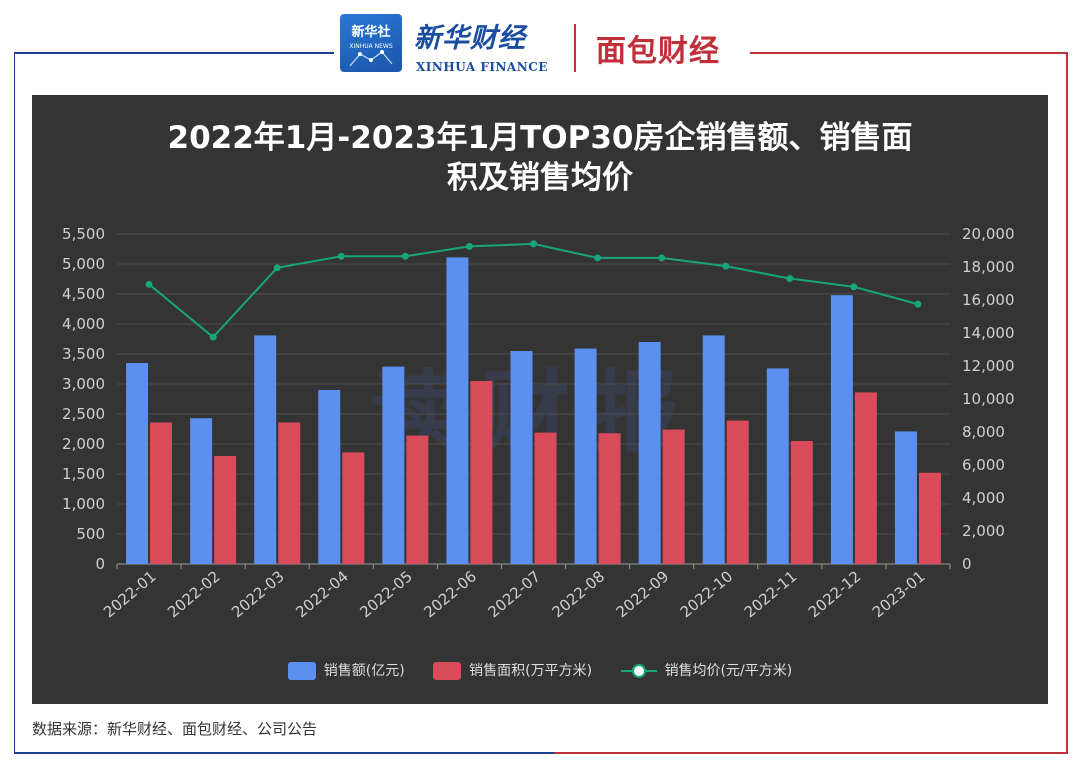 This screenshot has height=768, width=1080. Describe the element at coordinates (540, 178) in the screenshot. I see `chart-title-line-2: 积及销售均价` at that location.